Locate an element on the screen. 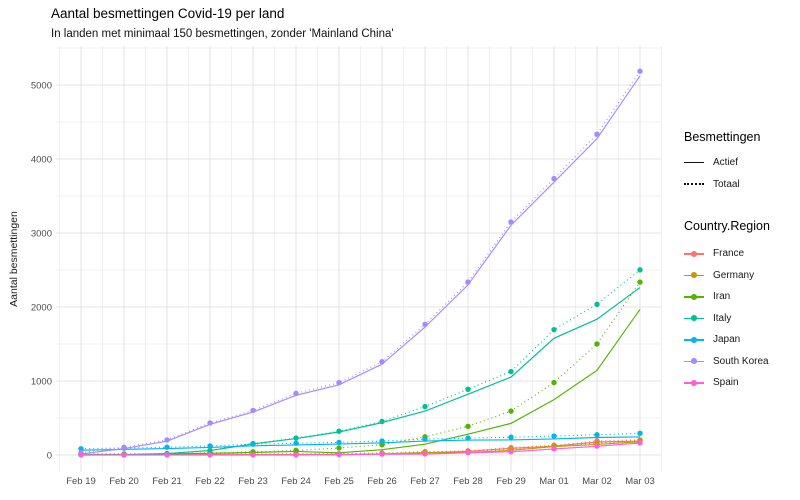 The height and width of the screenshot is (500, 800). y-tick-label: 3000 is located at coordinates (41, 234).